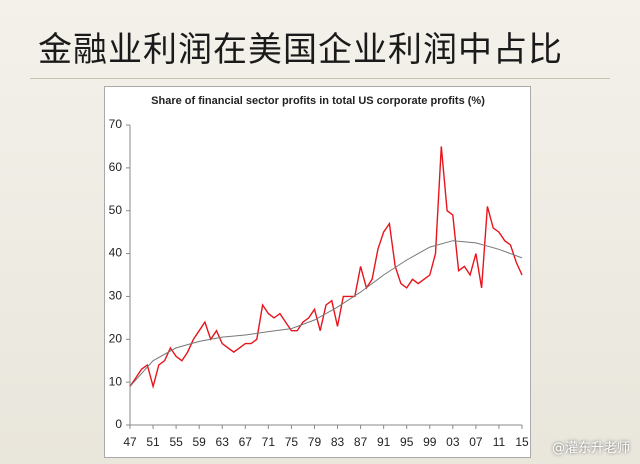 This screenshot has width=640, height=464. I want to click on y-tick-label: 10, so click(116, 381).